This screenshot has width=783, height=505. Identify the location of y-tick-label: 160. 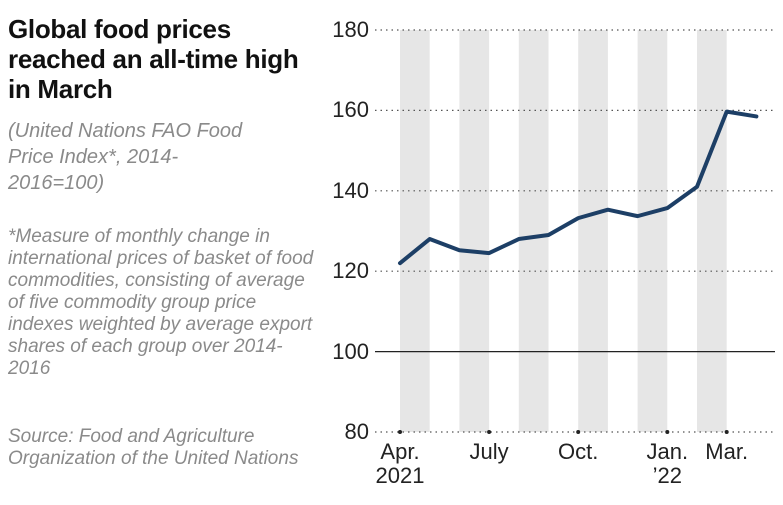
(350, 110).